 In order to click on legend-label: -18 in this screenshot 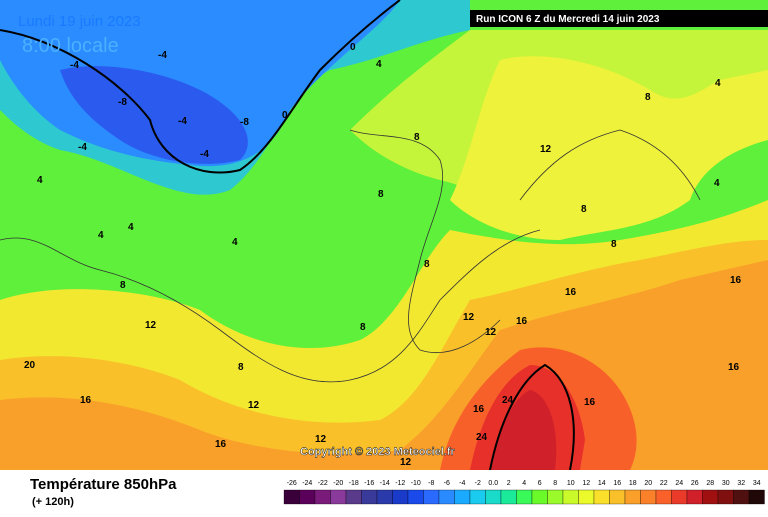, I will do `click(354, 483)`.